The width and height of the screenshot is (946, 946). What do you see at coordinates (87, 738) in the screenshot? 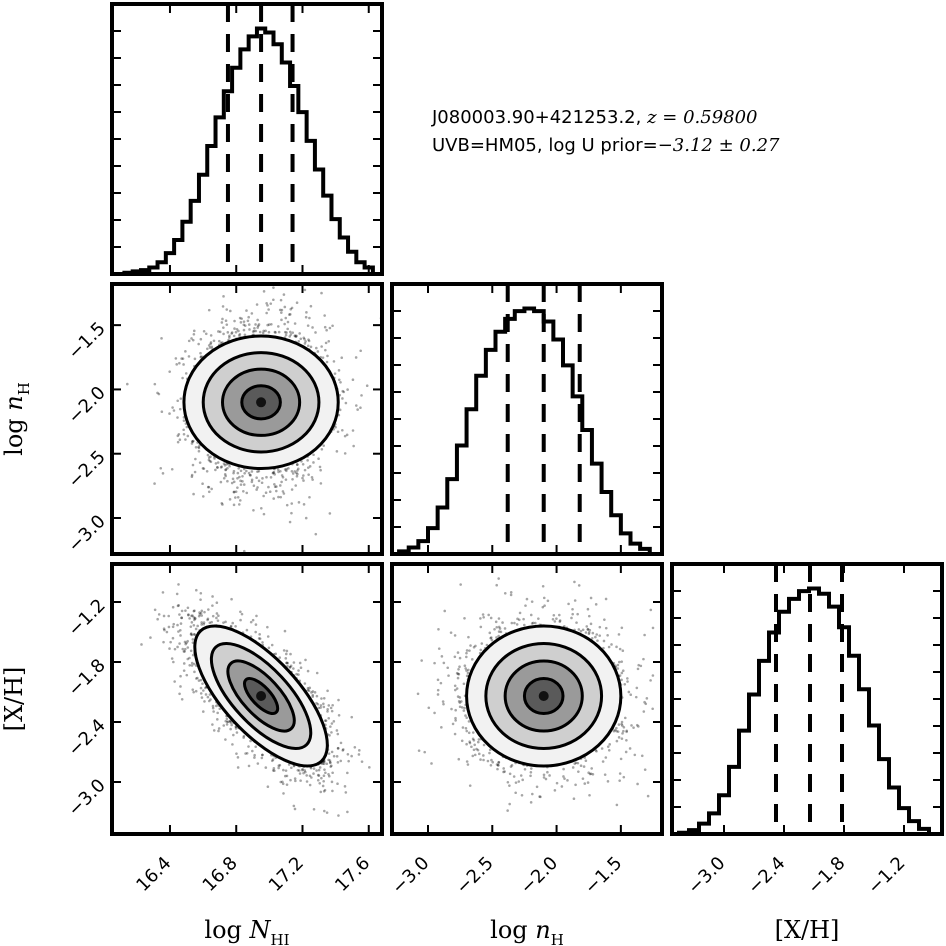
I see `y-tick-label: −2.4` at bounding box center [87, 738].